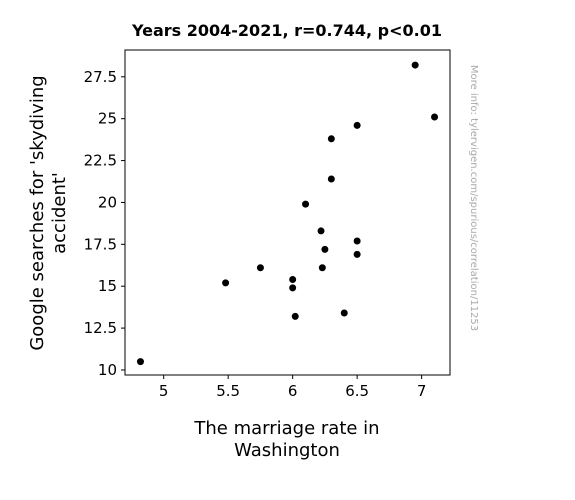  I want to click on x-tick-label: 5.5, so click(228, 391).